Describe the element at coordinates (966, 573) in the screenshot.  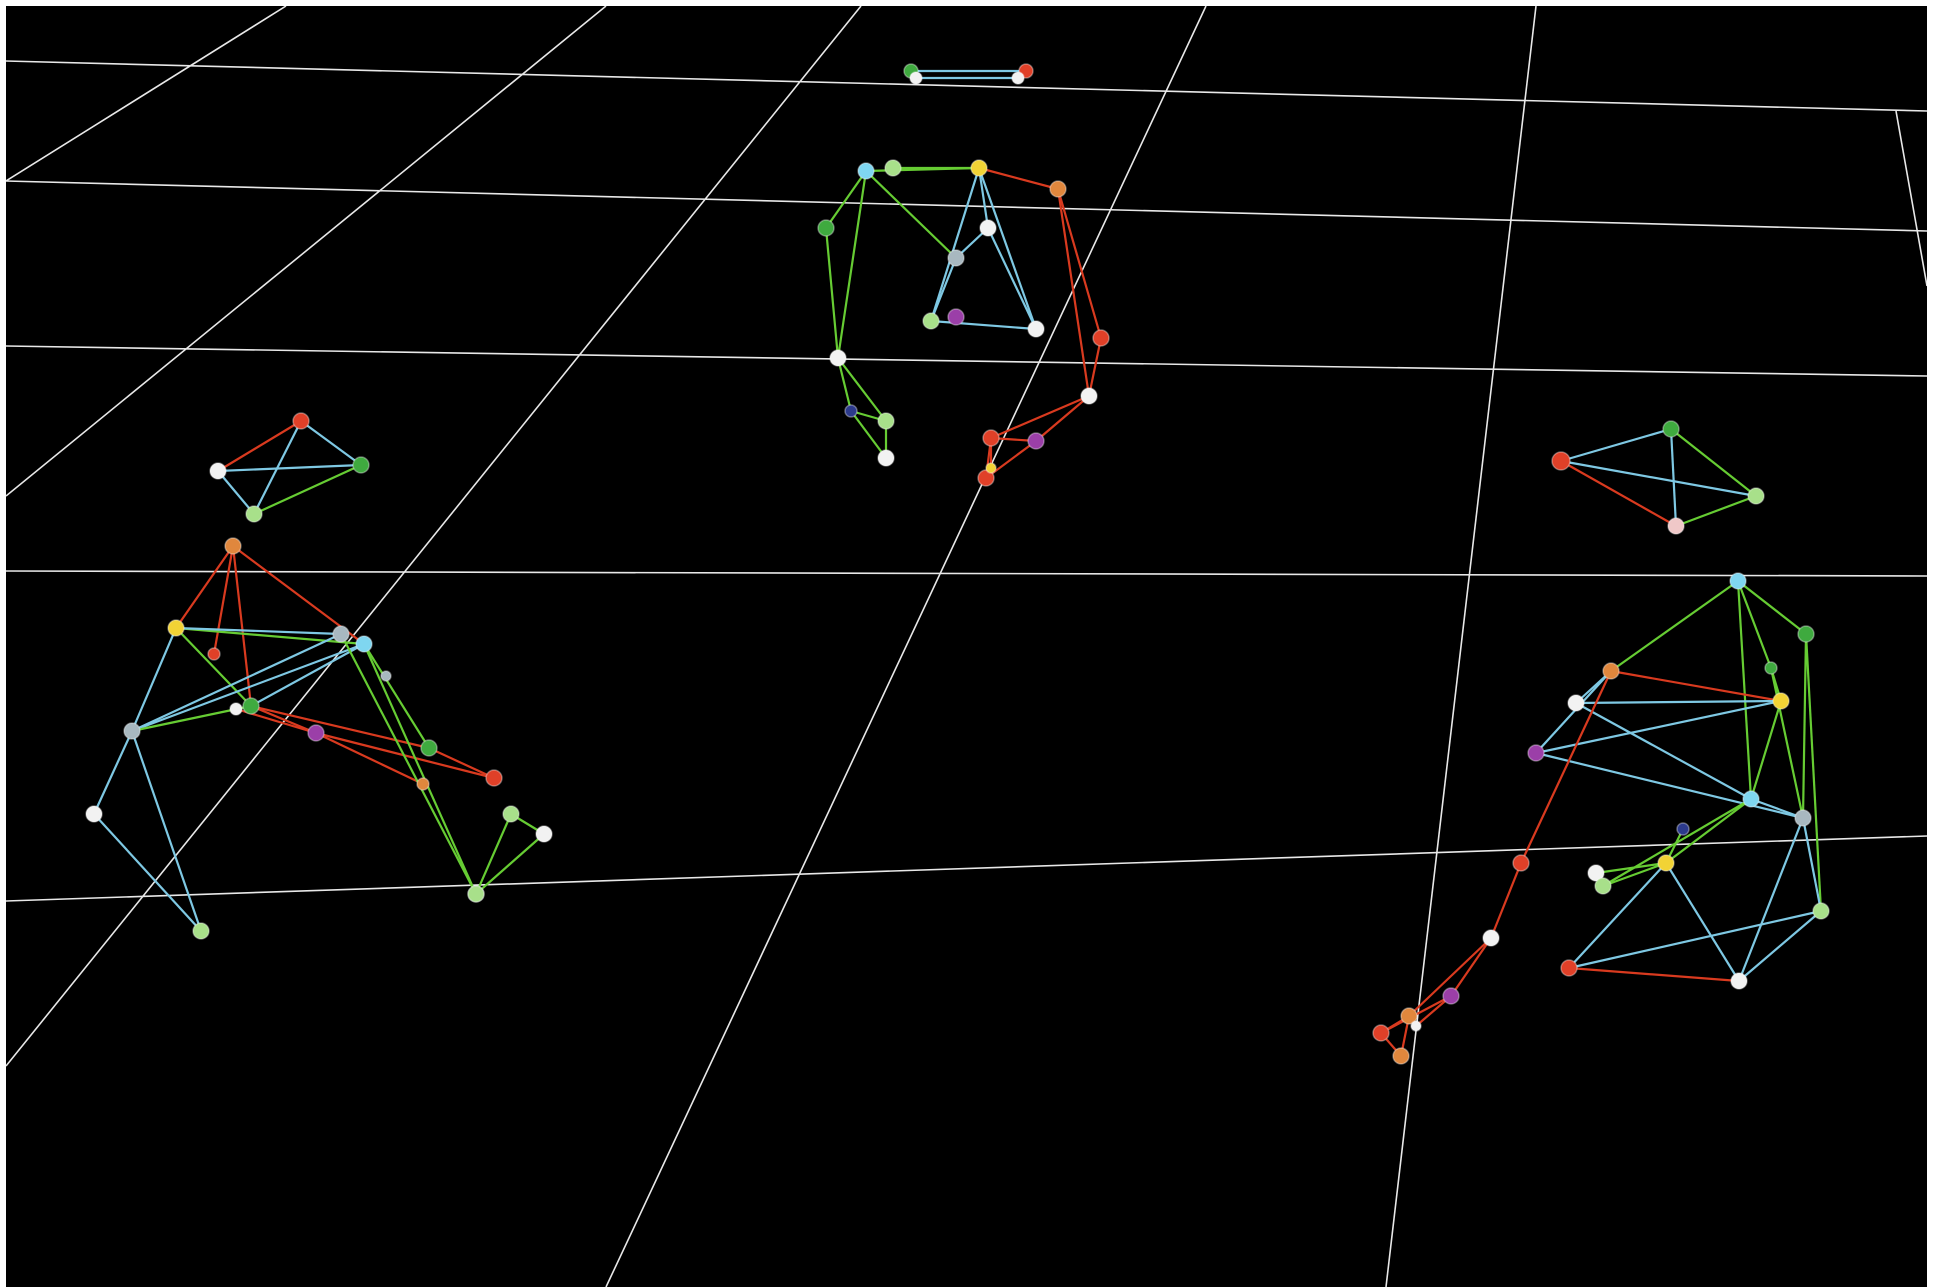
I see `grid-line` at that location.